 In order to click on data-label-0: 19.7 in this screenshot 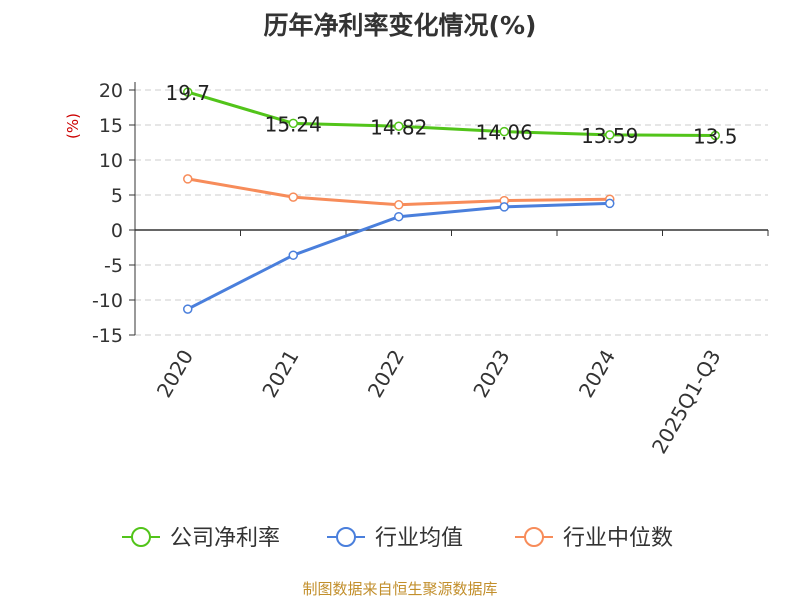, I will do `click(187, 93)`.